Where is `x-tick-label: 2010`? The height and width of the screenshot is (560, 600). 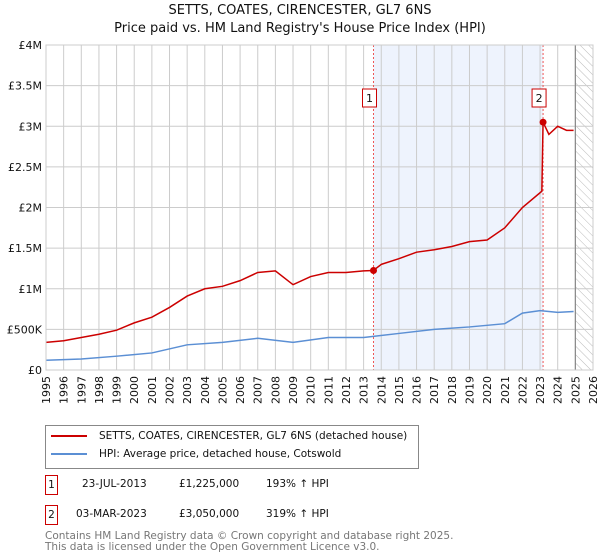
x-tick-label: 2010 is located at coordinates (311, 390).